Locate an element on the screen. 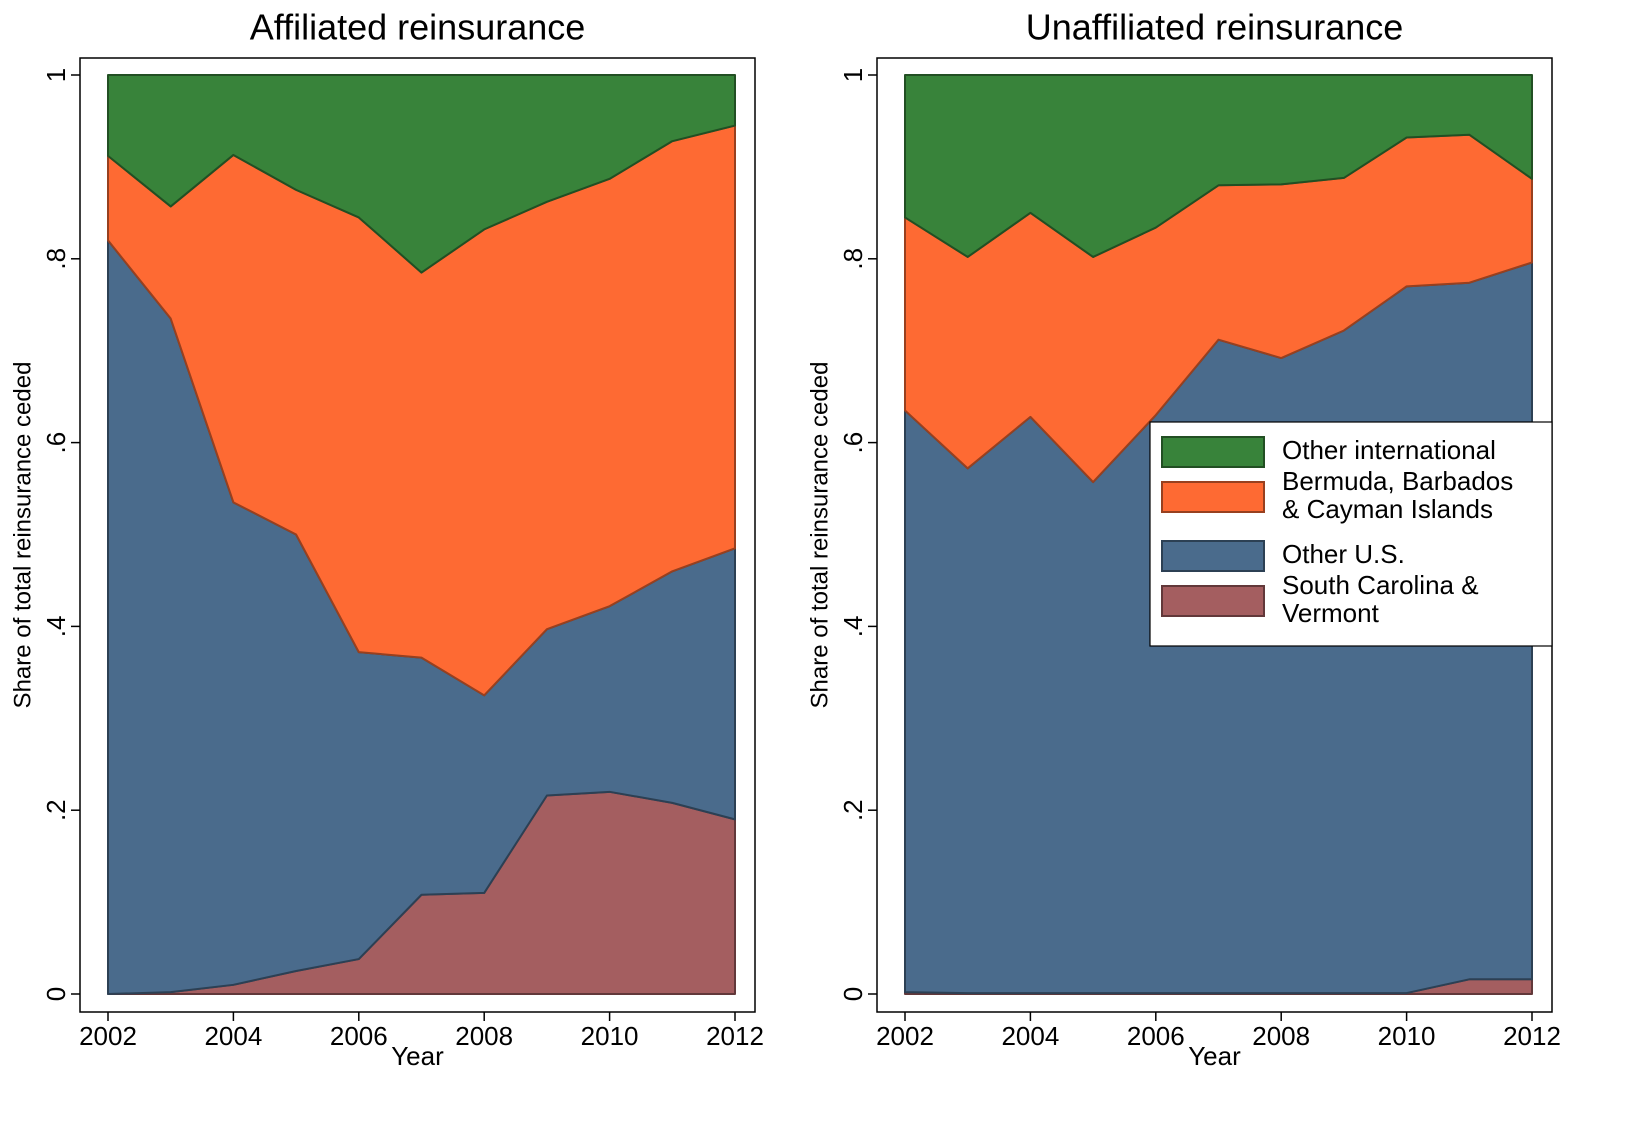  chart-title: Affiliated reinsurance is located at coordinates (418, 27).